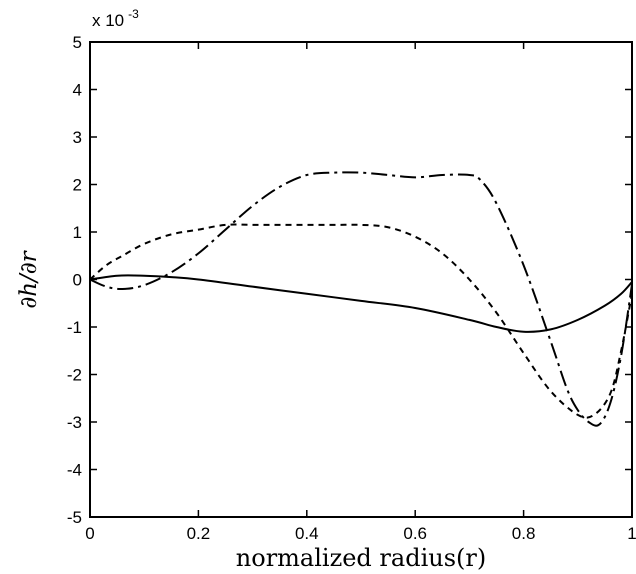 This screenshot has width=636, height=574. I want to click on x-axis-label: normalized radius(r), so click(361, 558).